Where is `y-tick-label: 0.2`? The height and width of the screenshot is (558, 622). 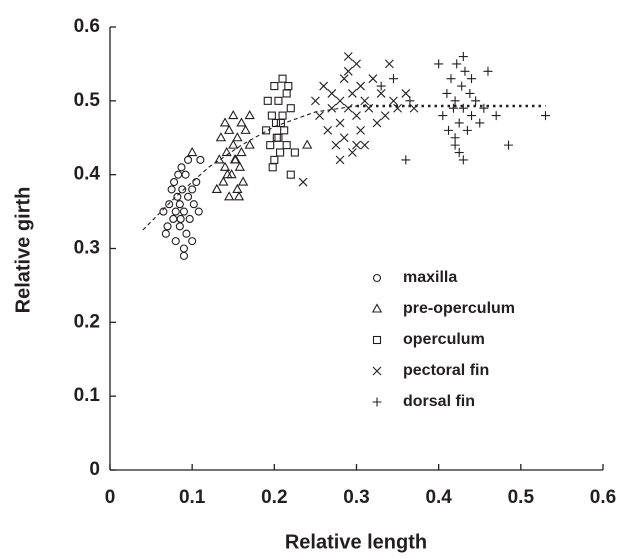
y-tick-label: 0.2 is located at coordinates (87, 321).